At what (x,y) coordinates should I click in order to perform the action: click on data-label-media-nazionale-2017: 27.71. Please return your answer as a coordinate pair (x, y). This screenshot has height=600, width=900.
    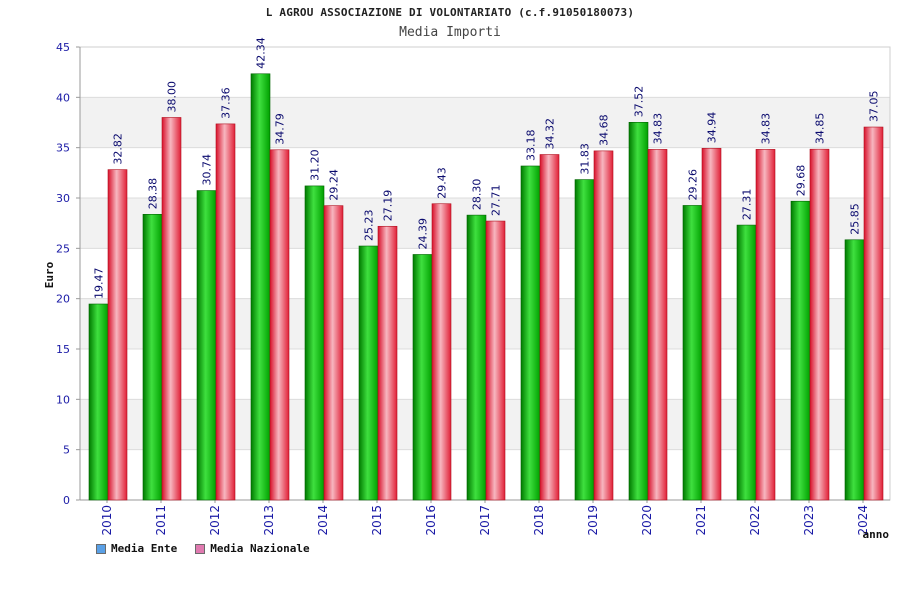
    Looking at the image, I should click on (496, 201).